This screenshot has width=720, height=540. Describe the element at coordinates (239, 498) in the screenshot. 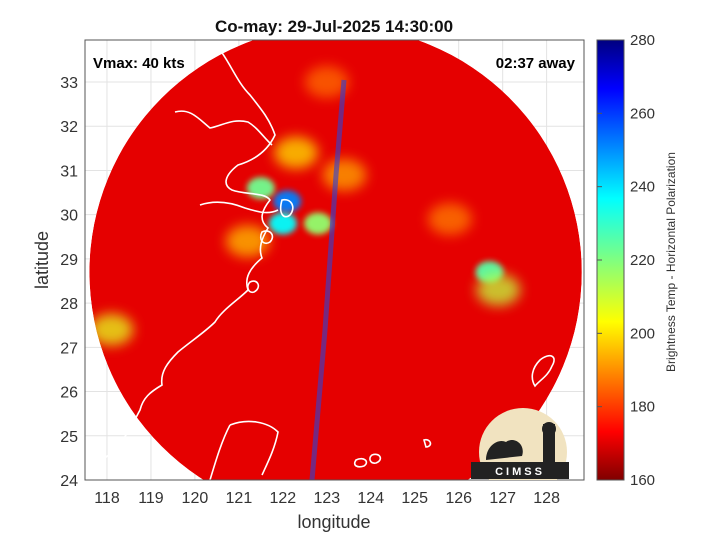

I see `x-tick-label: 121` at that location.